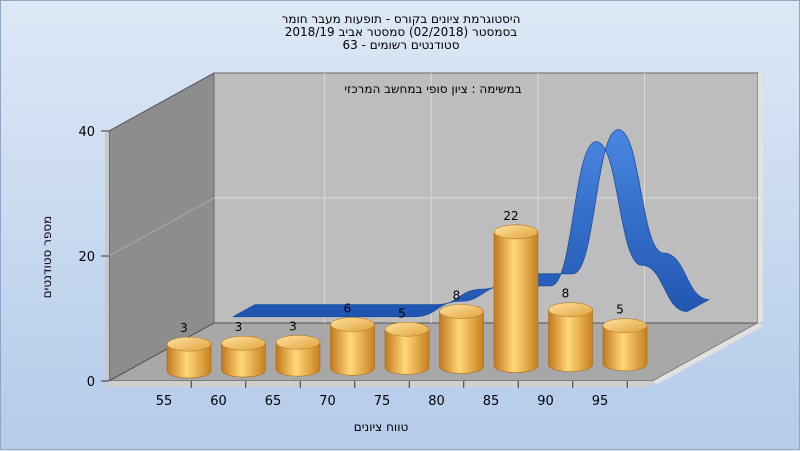 The width and height of the screenshot is (800, 451). I want to click on bar: 6, so click(352, 339).